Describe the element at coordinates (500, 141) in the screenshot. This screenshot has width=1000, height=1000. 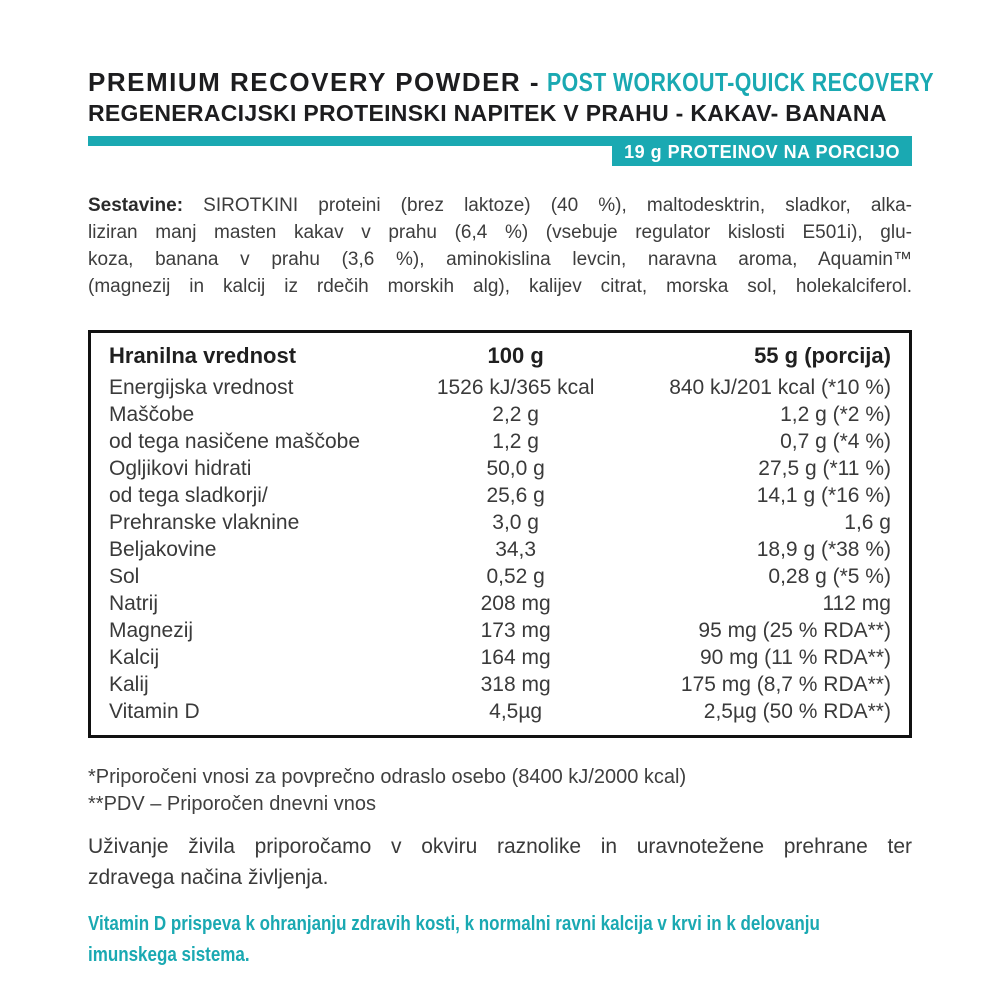
I see `accent-bar` at that location.